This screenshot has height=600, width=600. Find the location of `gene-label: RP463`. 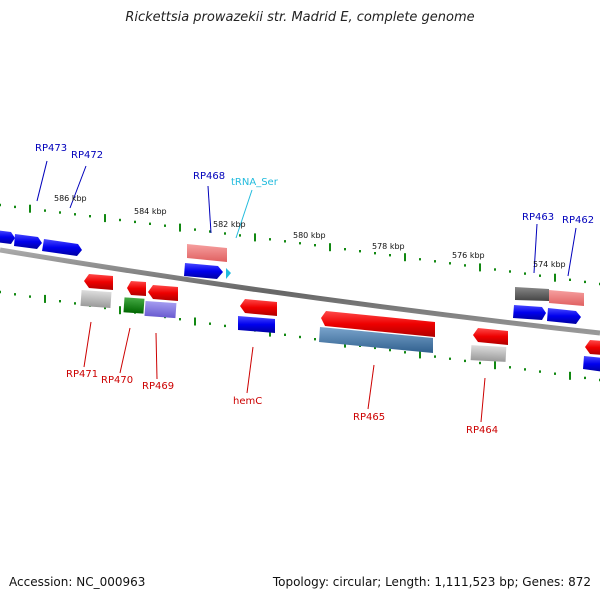

gene-label: RP463 is located at coordinates (538, 217).